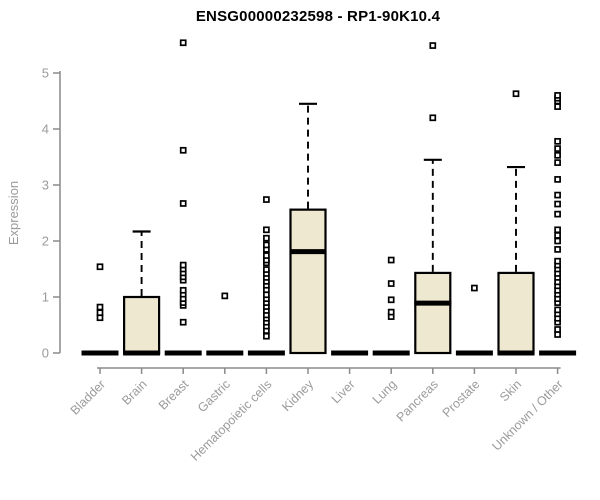  What do you see at coordinates (461, 398) in the screenshot?
I see `x-tick-label: Prostate` at bounding box center [461, 398].